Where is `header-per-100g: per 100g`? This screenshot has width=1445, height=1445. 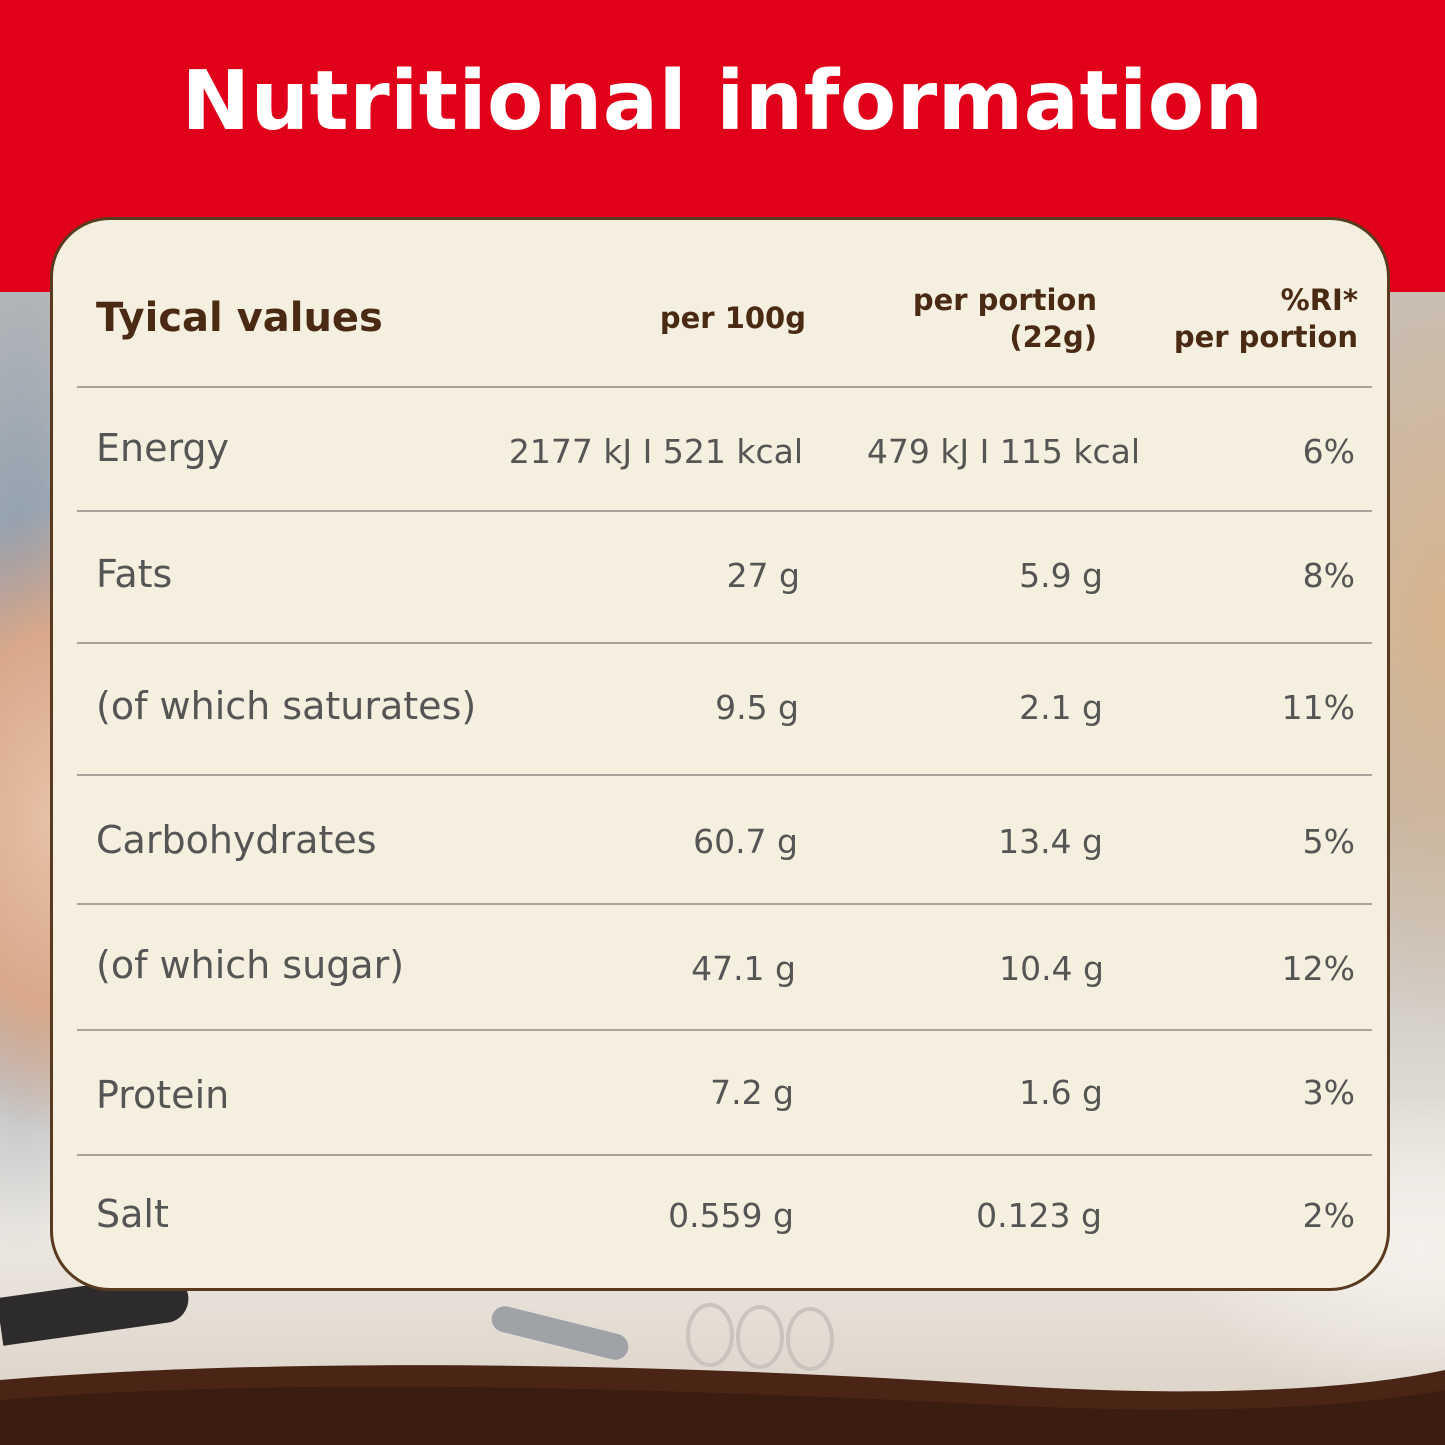
header-per-100g: per 100g is located at coordinates (732, 318).